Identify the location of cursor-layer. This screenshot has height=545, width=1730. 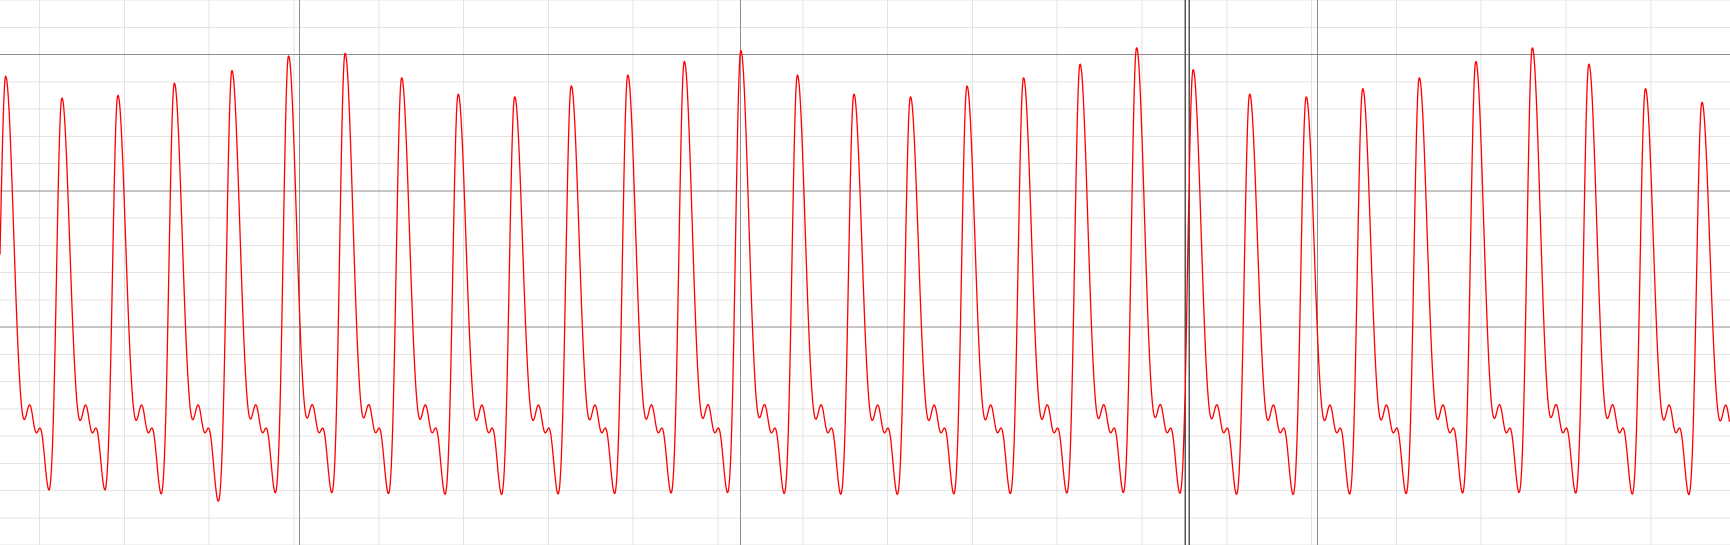
(1187, 272).